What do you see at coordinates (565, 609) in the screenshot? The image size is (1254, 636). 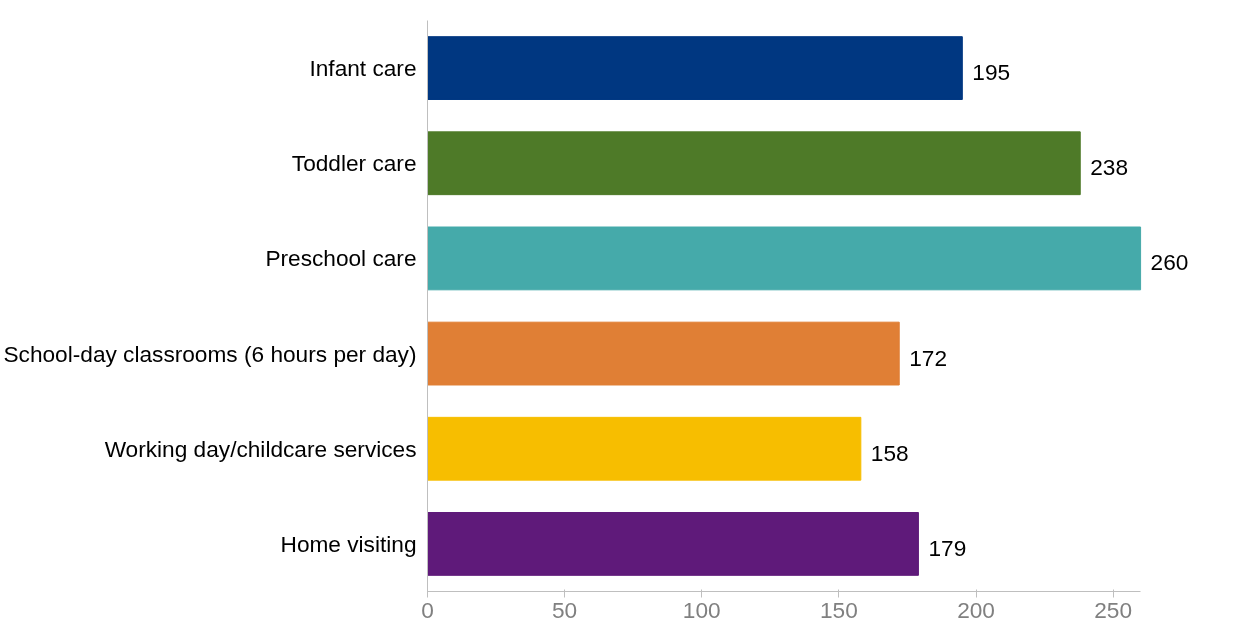 I see `x-tick-label: 50` at bounding box center [565, 609].